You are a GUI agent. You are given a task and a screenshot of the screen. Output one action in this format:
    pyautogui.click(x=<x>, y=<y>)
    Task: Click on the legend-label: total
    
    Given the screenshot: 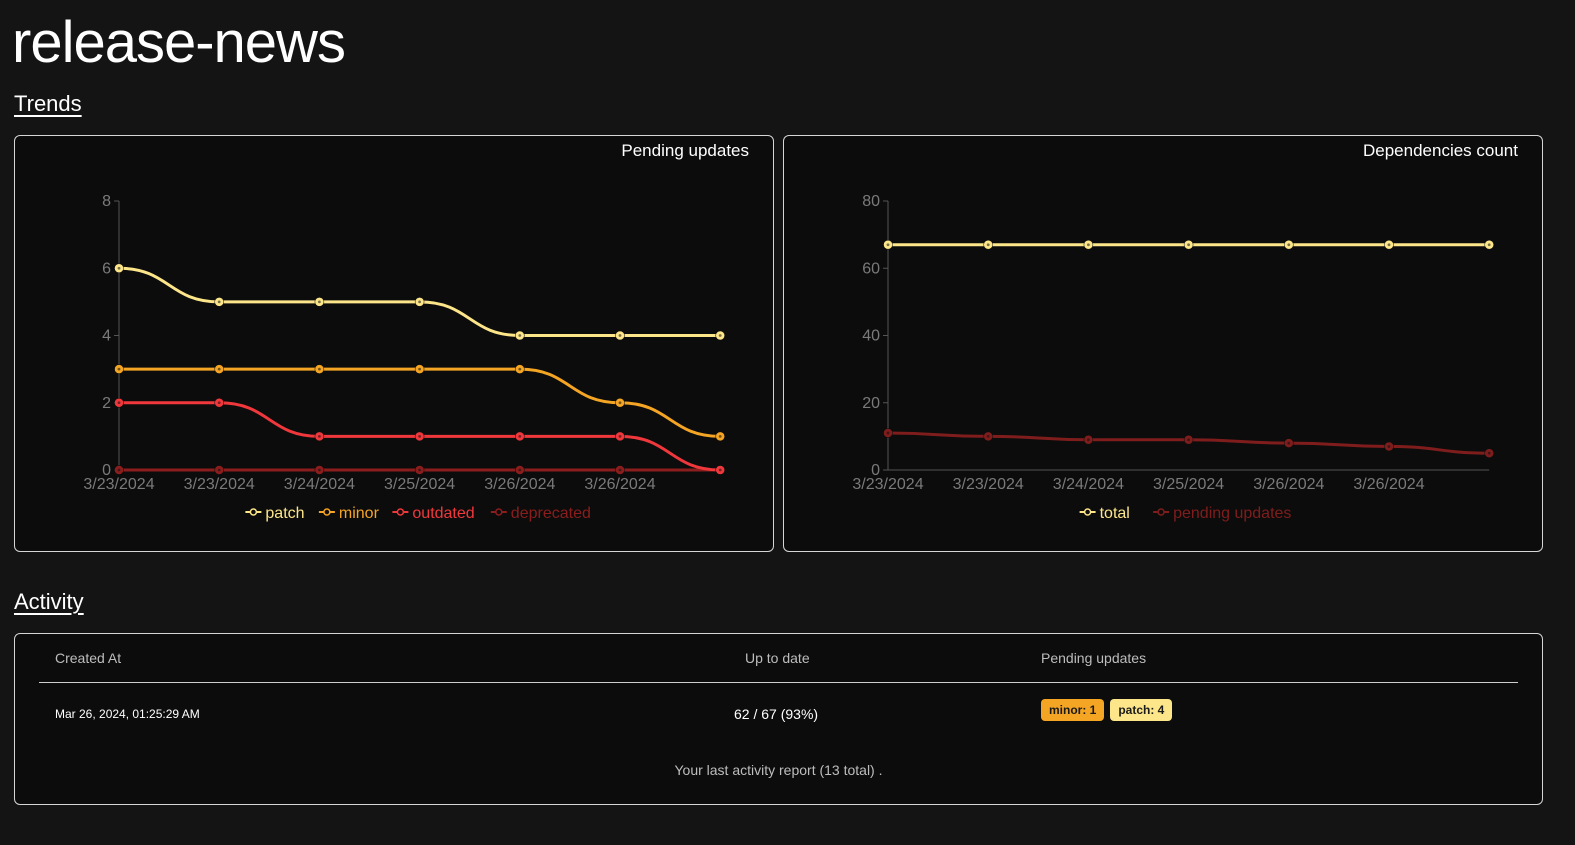 What is the action you would take?
    pyautogui.click(x=1115, y=513)
    